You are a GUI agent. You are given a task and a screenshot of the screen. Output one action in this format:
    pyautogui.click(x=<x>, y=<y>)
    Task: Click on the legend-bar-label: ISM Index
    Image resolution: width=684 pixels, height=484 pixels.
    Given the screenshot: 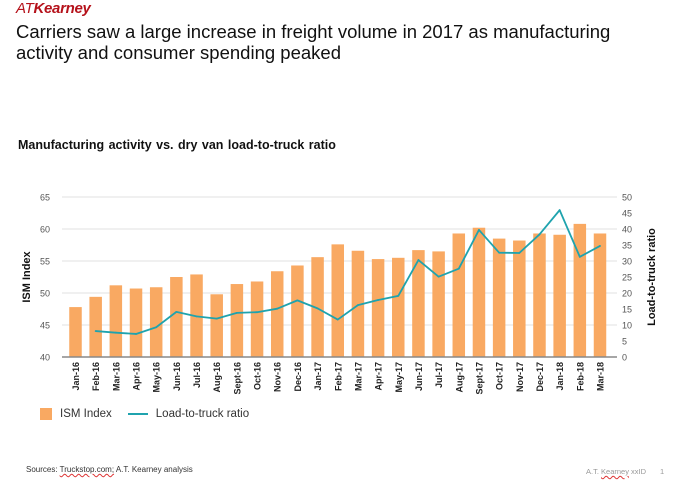 What is the action you would take?
    pyautogui.click(x=86, y=414)
    